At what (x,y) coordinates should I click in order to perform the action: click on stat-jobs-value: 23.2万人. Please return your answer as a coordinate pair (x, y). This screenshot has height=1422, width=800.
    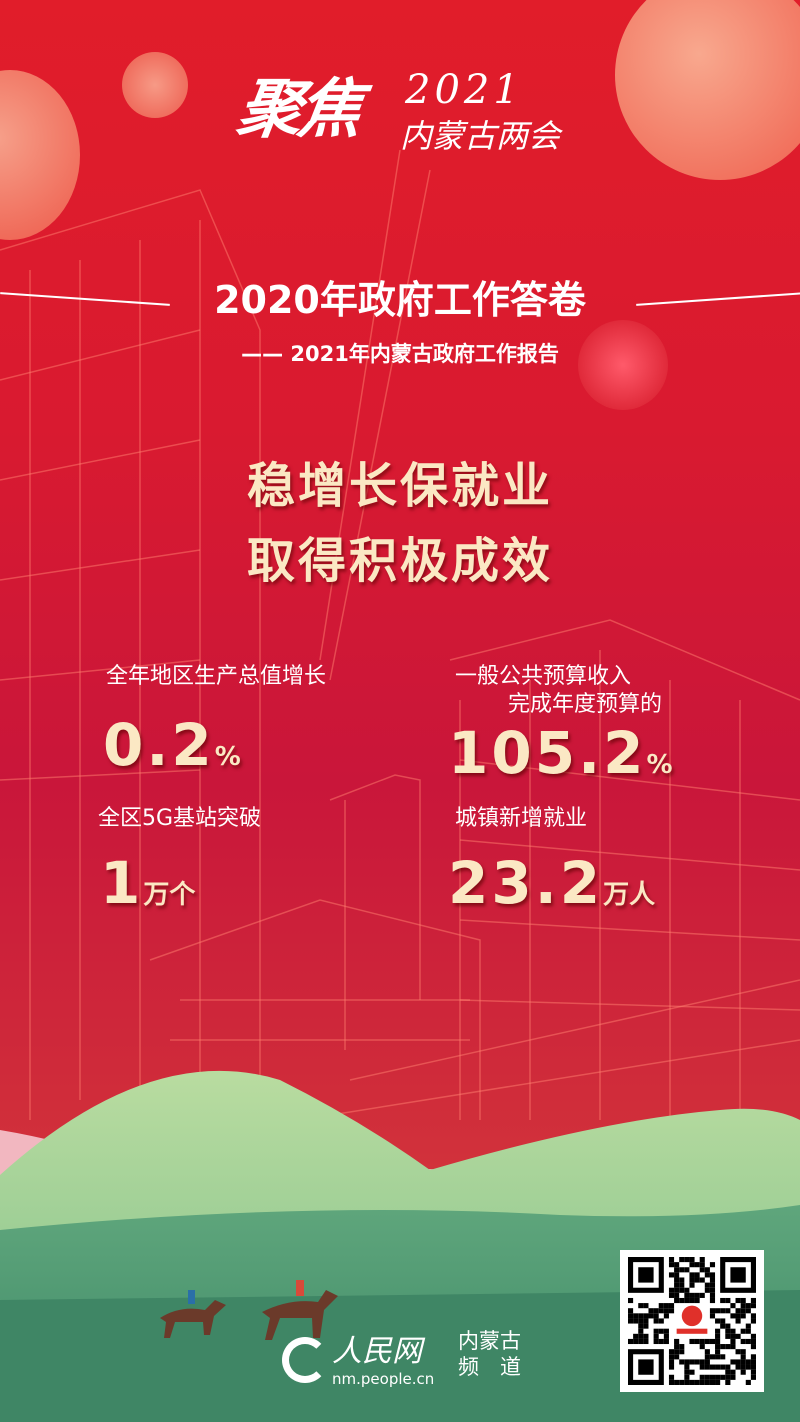
    Looking at the image, I should click on (552, 883).